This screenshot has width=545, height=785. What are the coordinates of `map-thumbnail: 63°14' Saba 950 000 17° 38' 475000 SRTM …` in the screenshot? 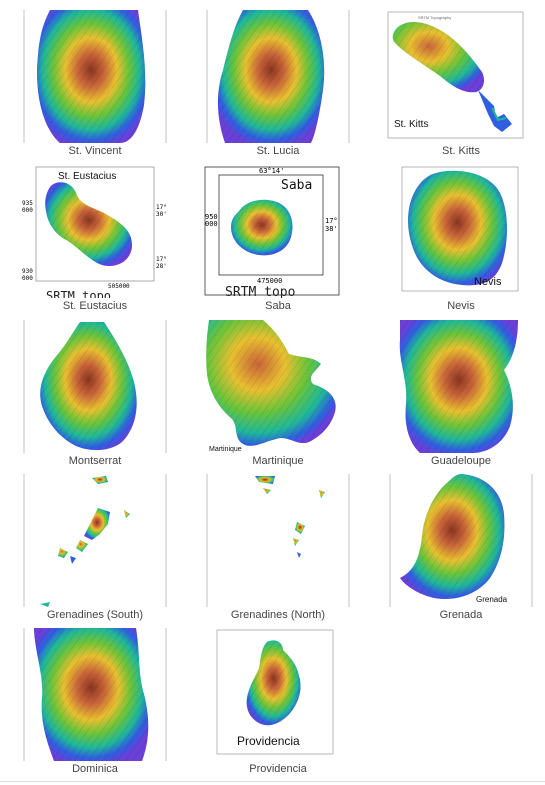 It's located at (278, 231).